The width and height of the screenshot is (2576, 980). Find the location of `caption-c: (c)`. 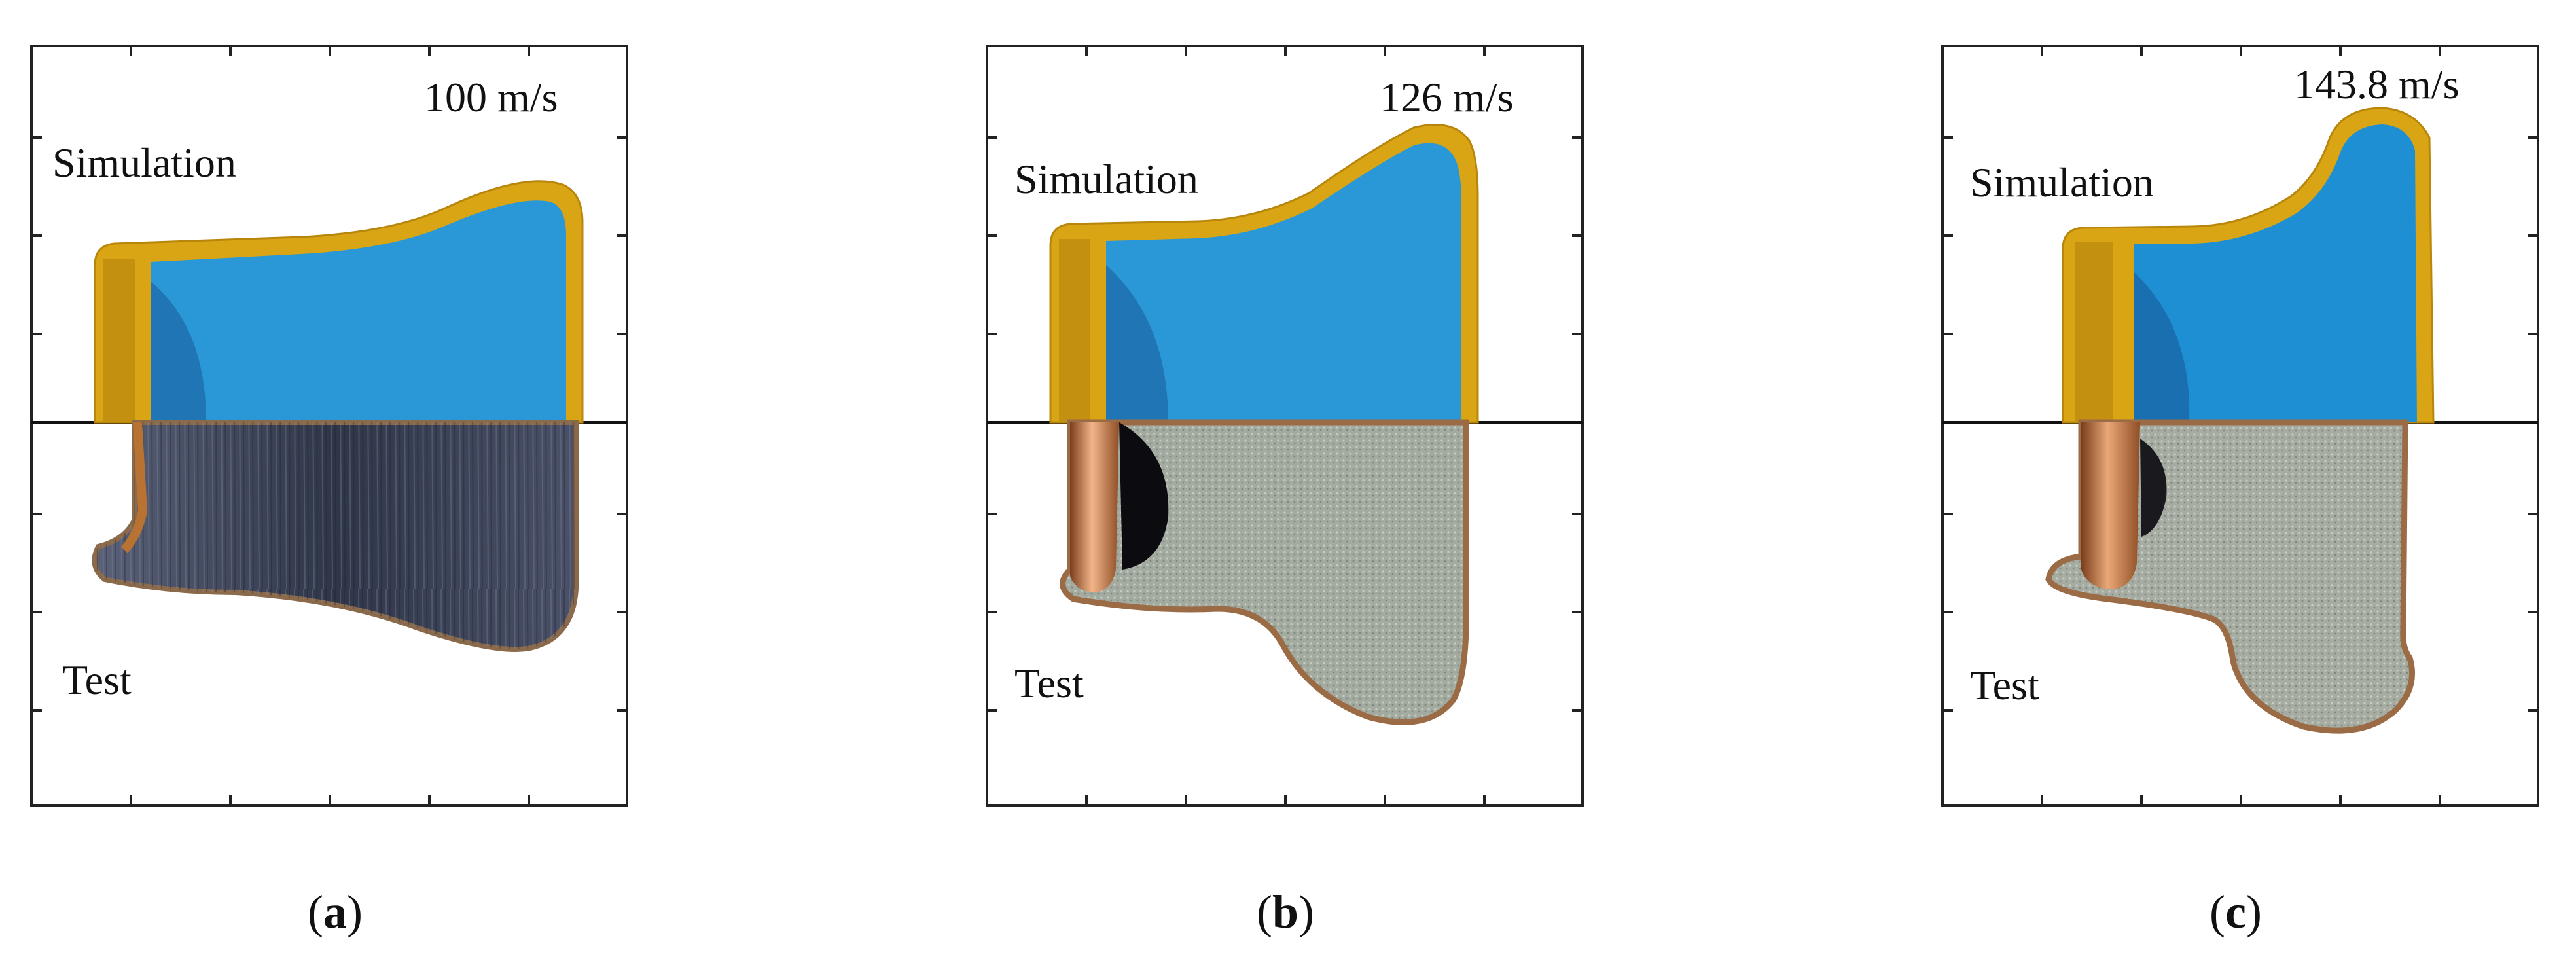

caption-c: (c) is located at coordinates (2235, 912).